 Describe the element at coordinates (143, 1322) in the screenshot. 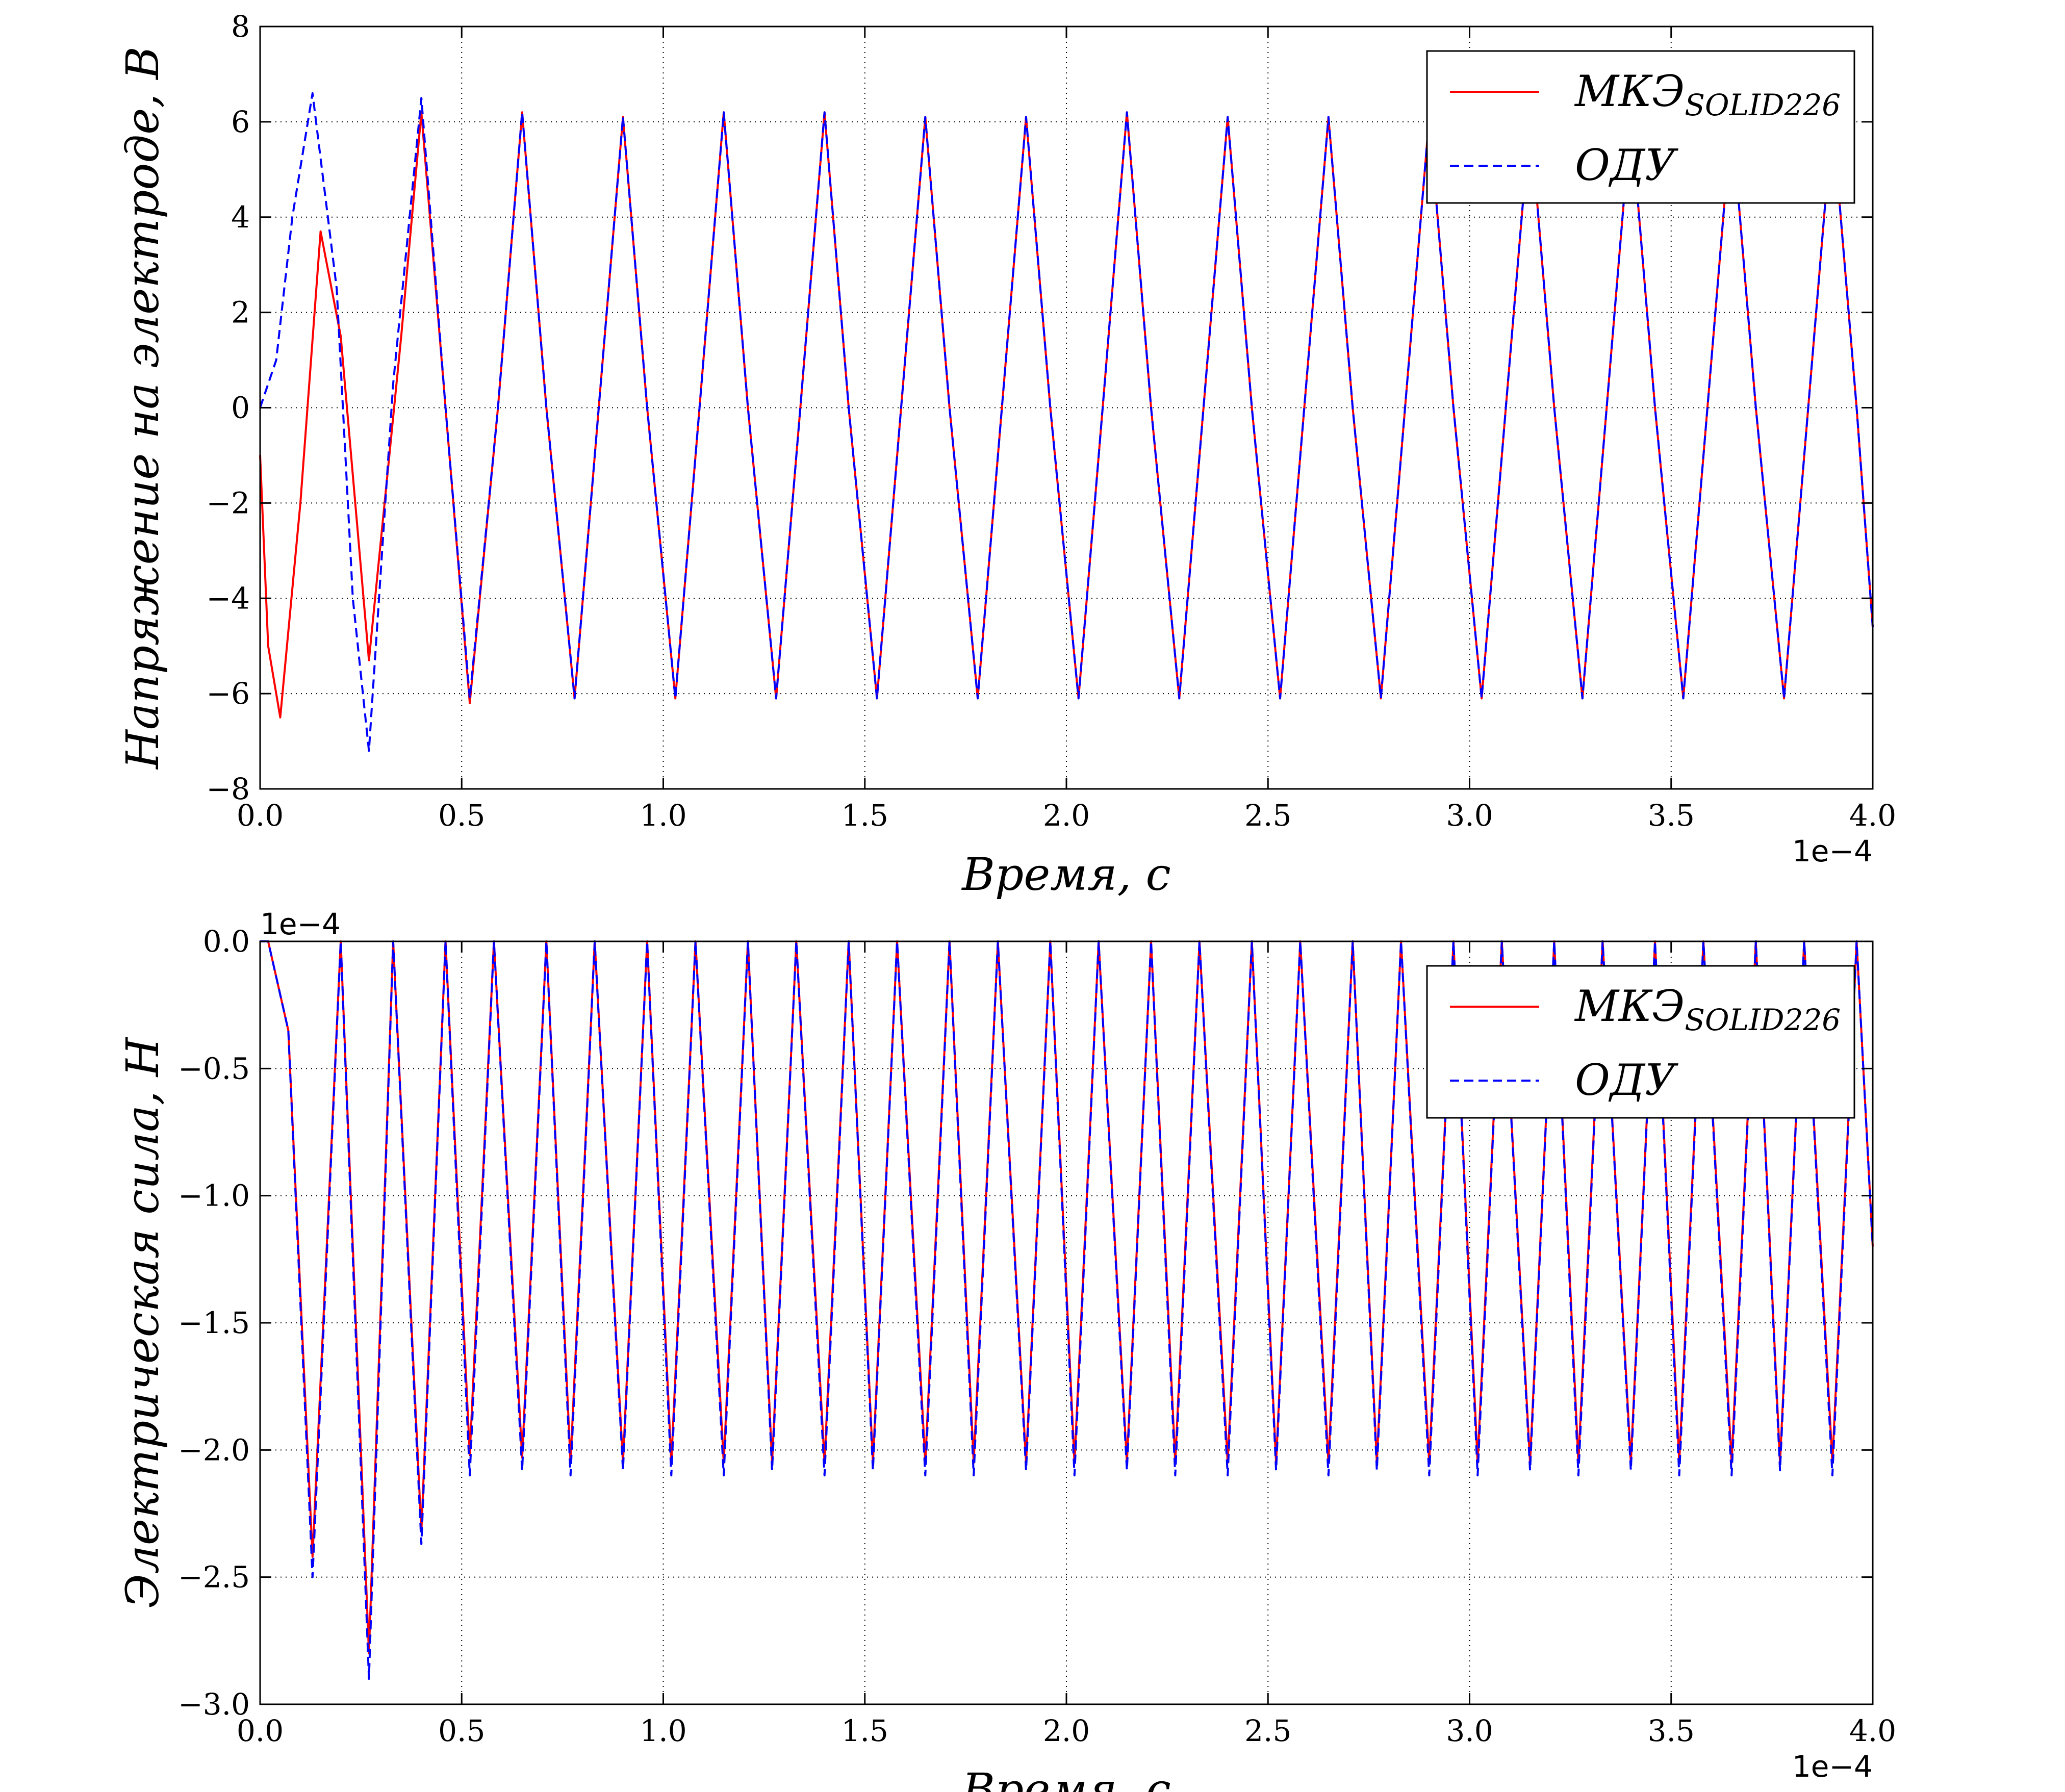

I see `force-y-axis-label: Электрическая сила, Н` at that location.